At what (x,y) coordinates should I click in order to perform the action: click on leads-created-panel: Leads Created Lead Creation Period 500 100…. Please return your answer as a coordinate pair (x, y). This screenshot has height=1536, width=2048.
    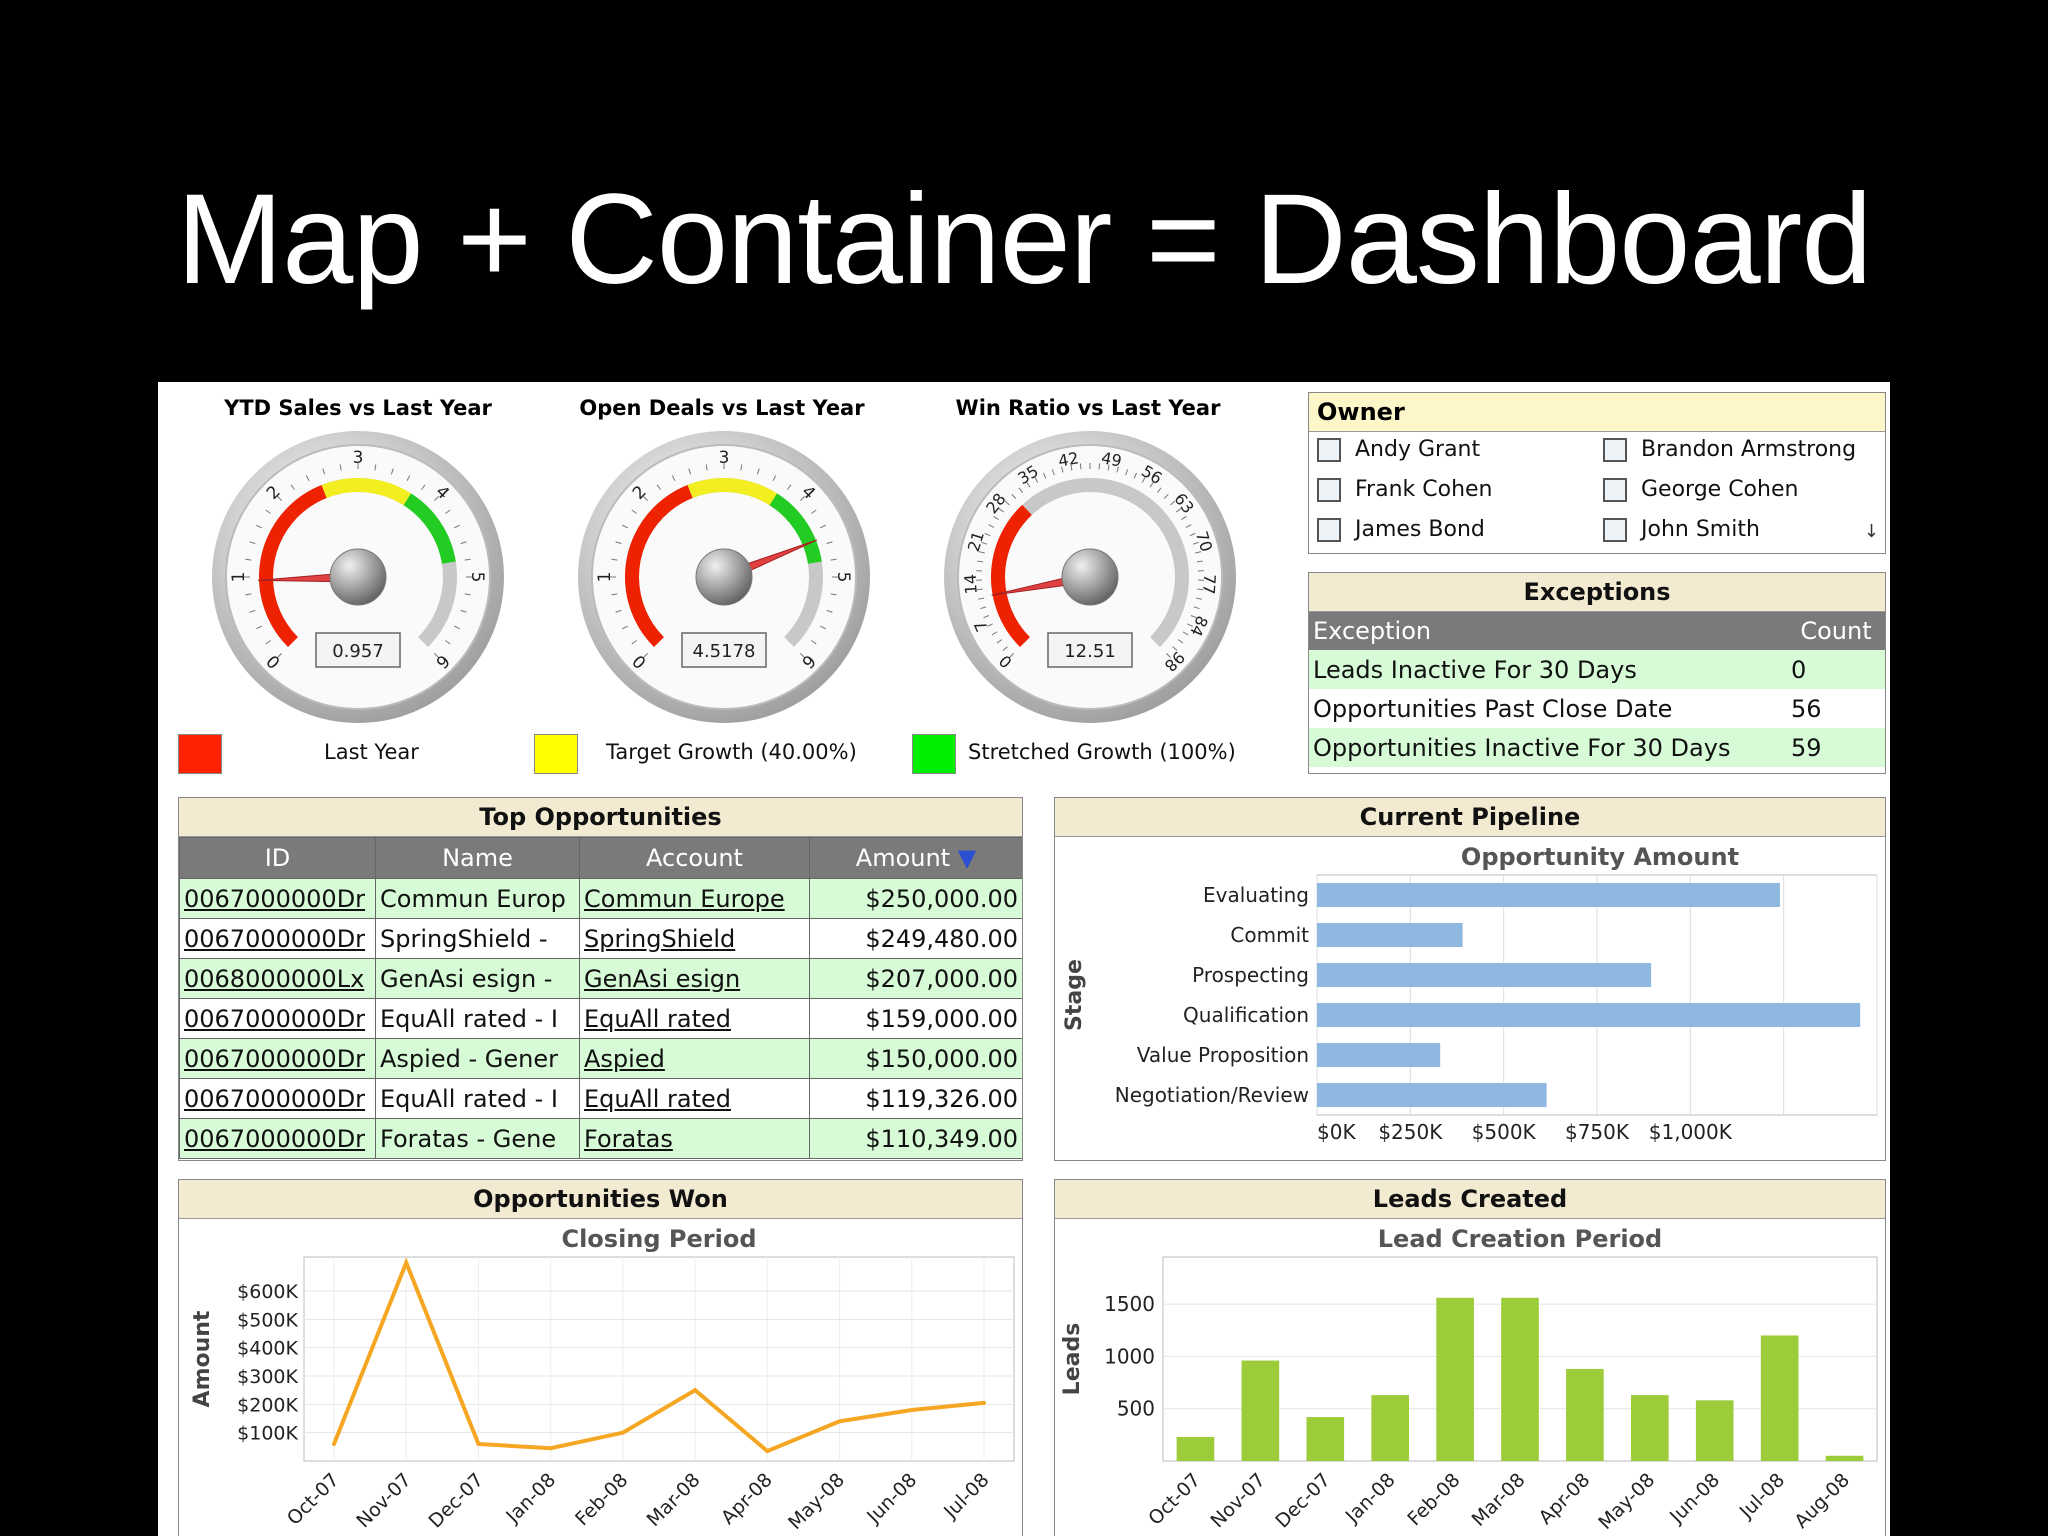
    Looking at the image, I should click on (1470, 1357).